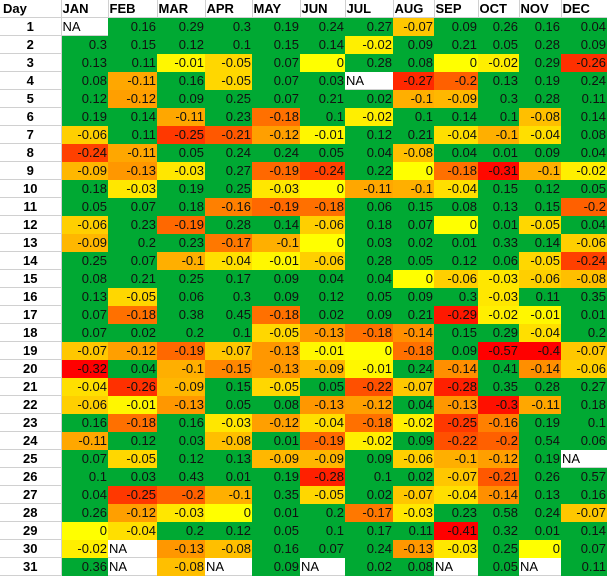 The width and height of the screenshot is (607, 576). What do you see at coordinates (413, 368) in the screenshot?
I see `heatmap-cell: 0.24` at bounding box center [413, 368].